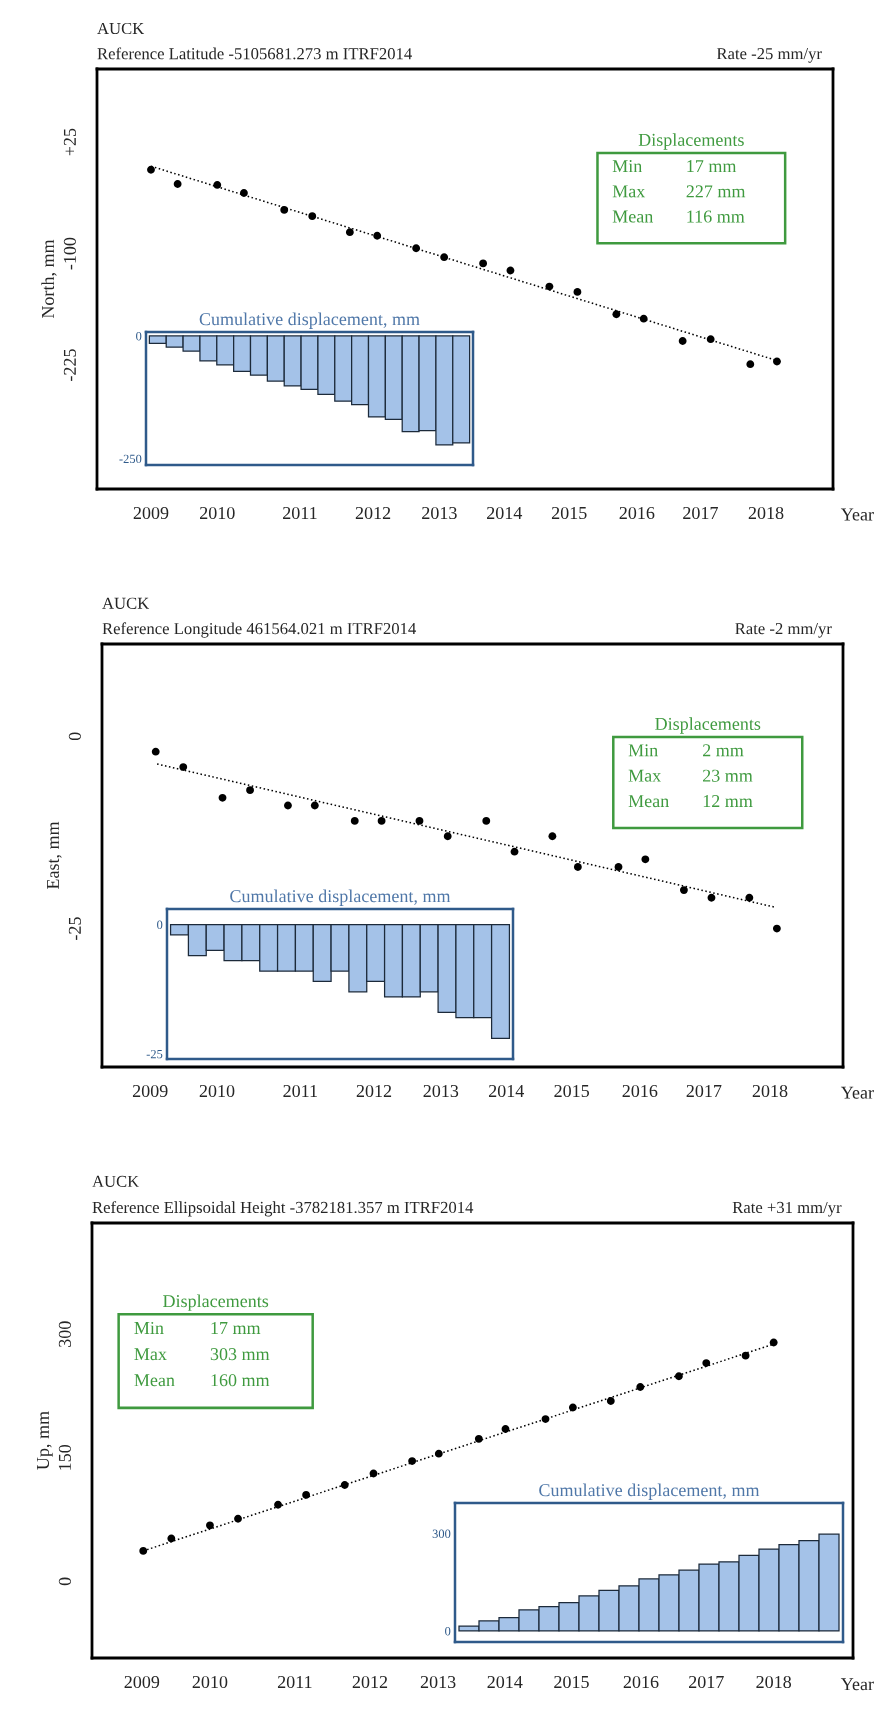 Image resolution: width=878 pixels, height=1715 pixels. Describe the element at coordinates (240, 1380) in the screenshot. I see `annotation: 160 mm` at that location.